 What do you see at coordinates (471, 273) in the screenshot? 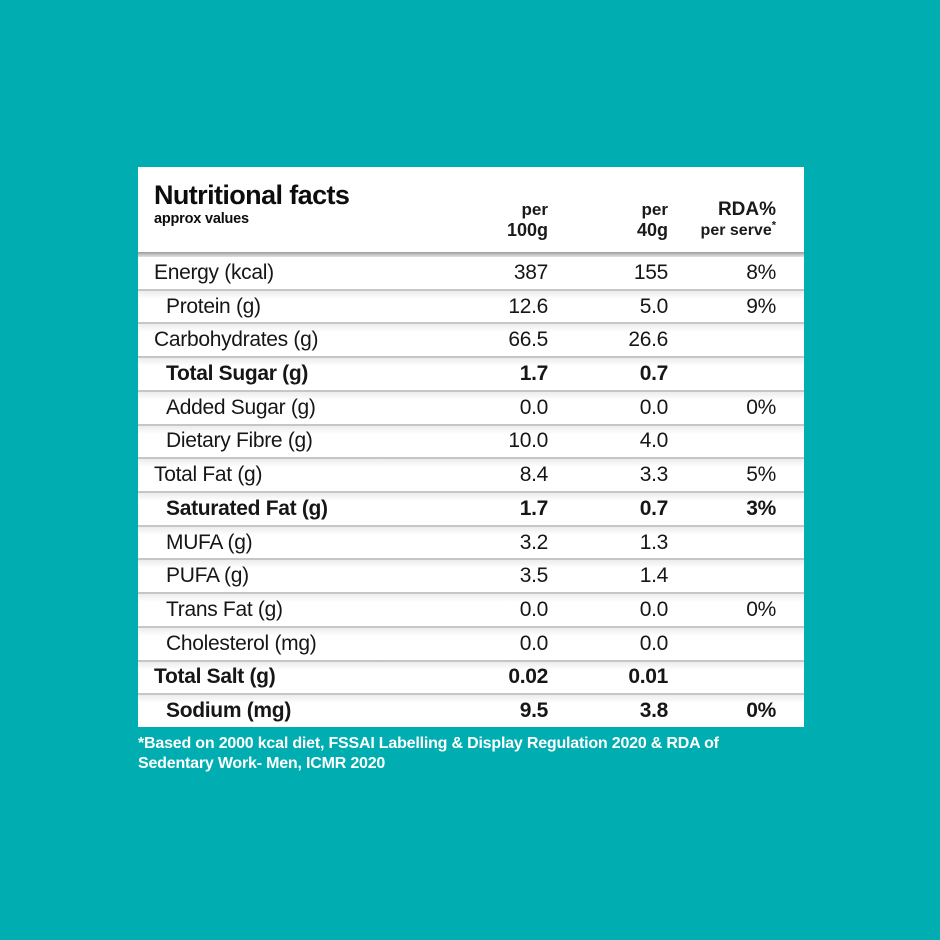
I see `table-row: Energy (kcal) 387 155 8%` at bounding box center [471, 273].